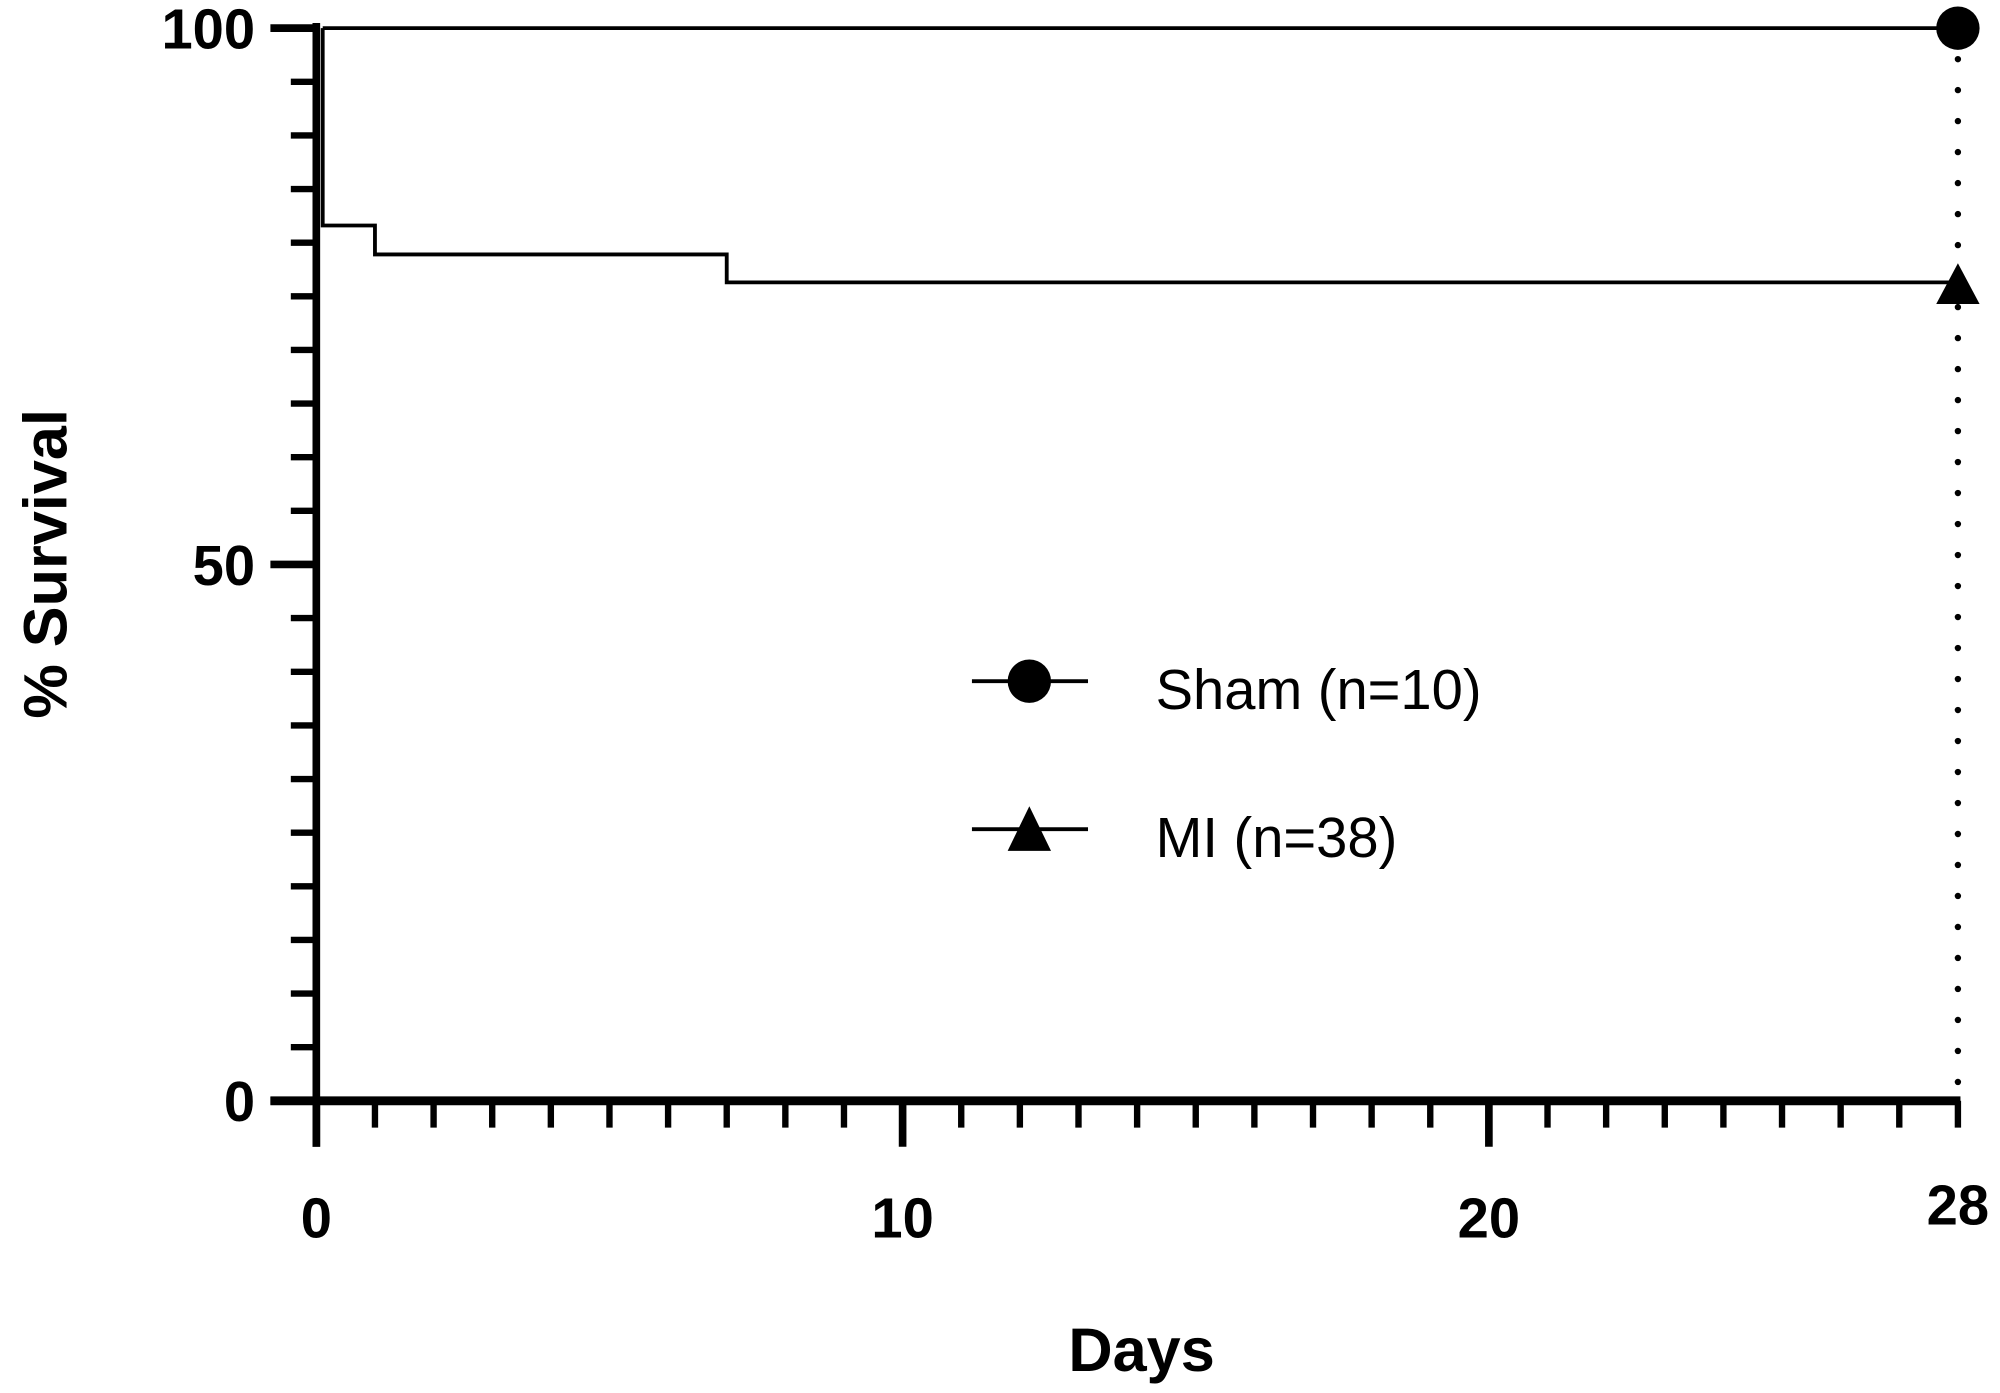 This screenshot has width=2000, height=1393. Describe the element at coordinates (1141, 1350) in the screenshot. I see `x-axis-title: Days` at that location.